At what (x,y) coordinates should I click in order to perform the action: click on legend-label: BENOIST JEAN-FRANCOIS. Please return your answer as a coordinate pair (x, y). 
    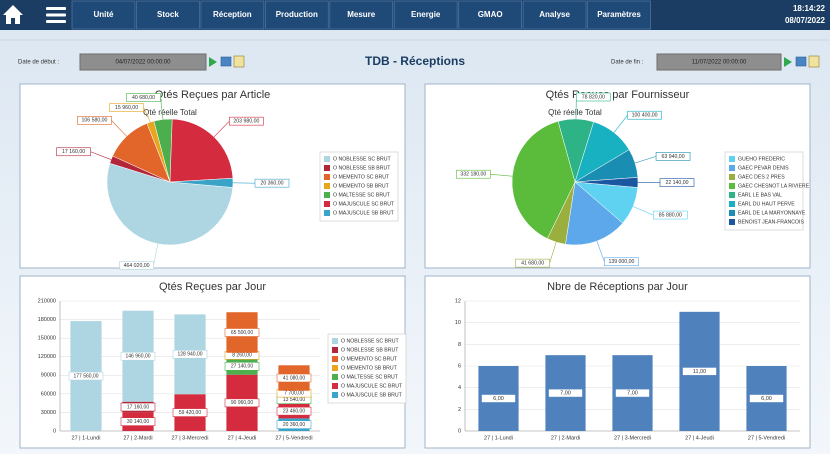
    Looking at the image, I should click on (771, 222).